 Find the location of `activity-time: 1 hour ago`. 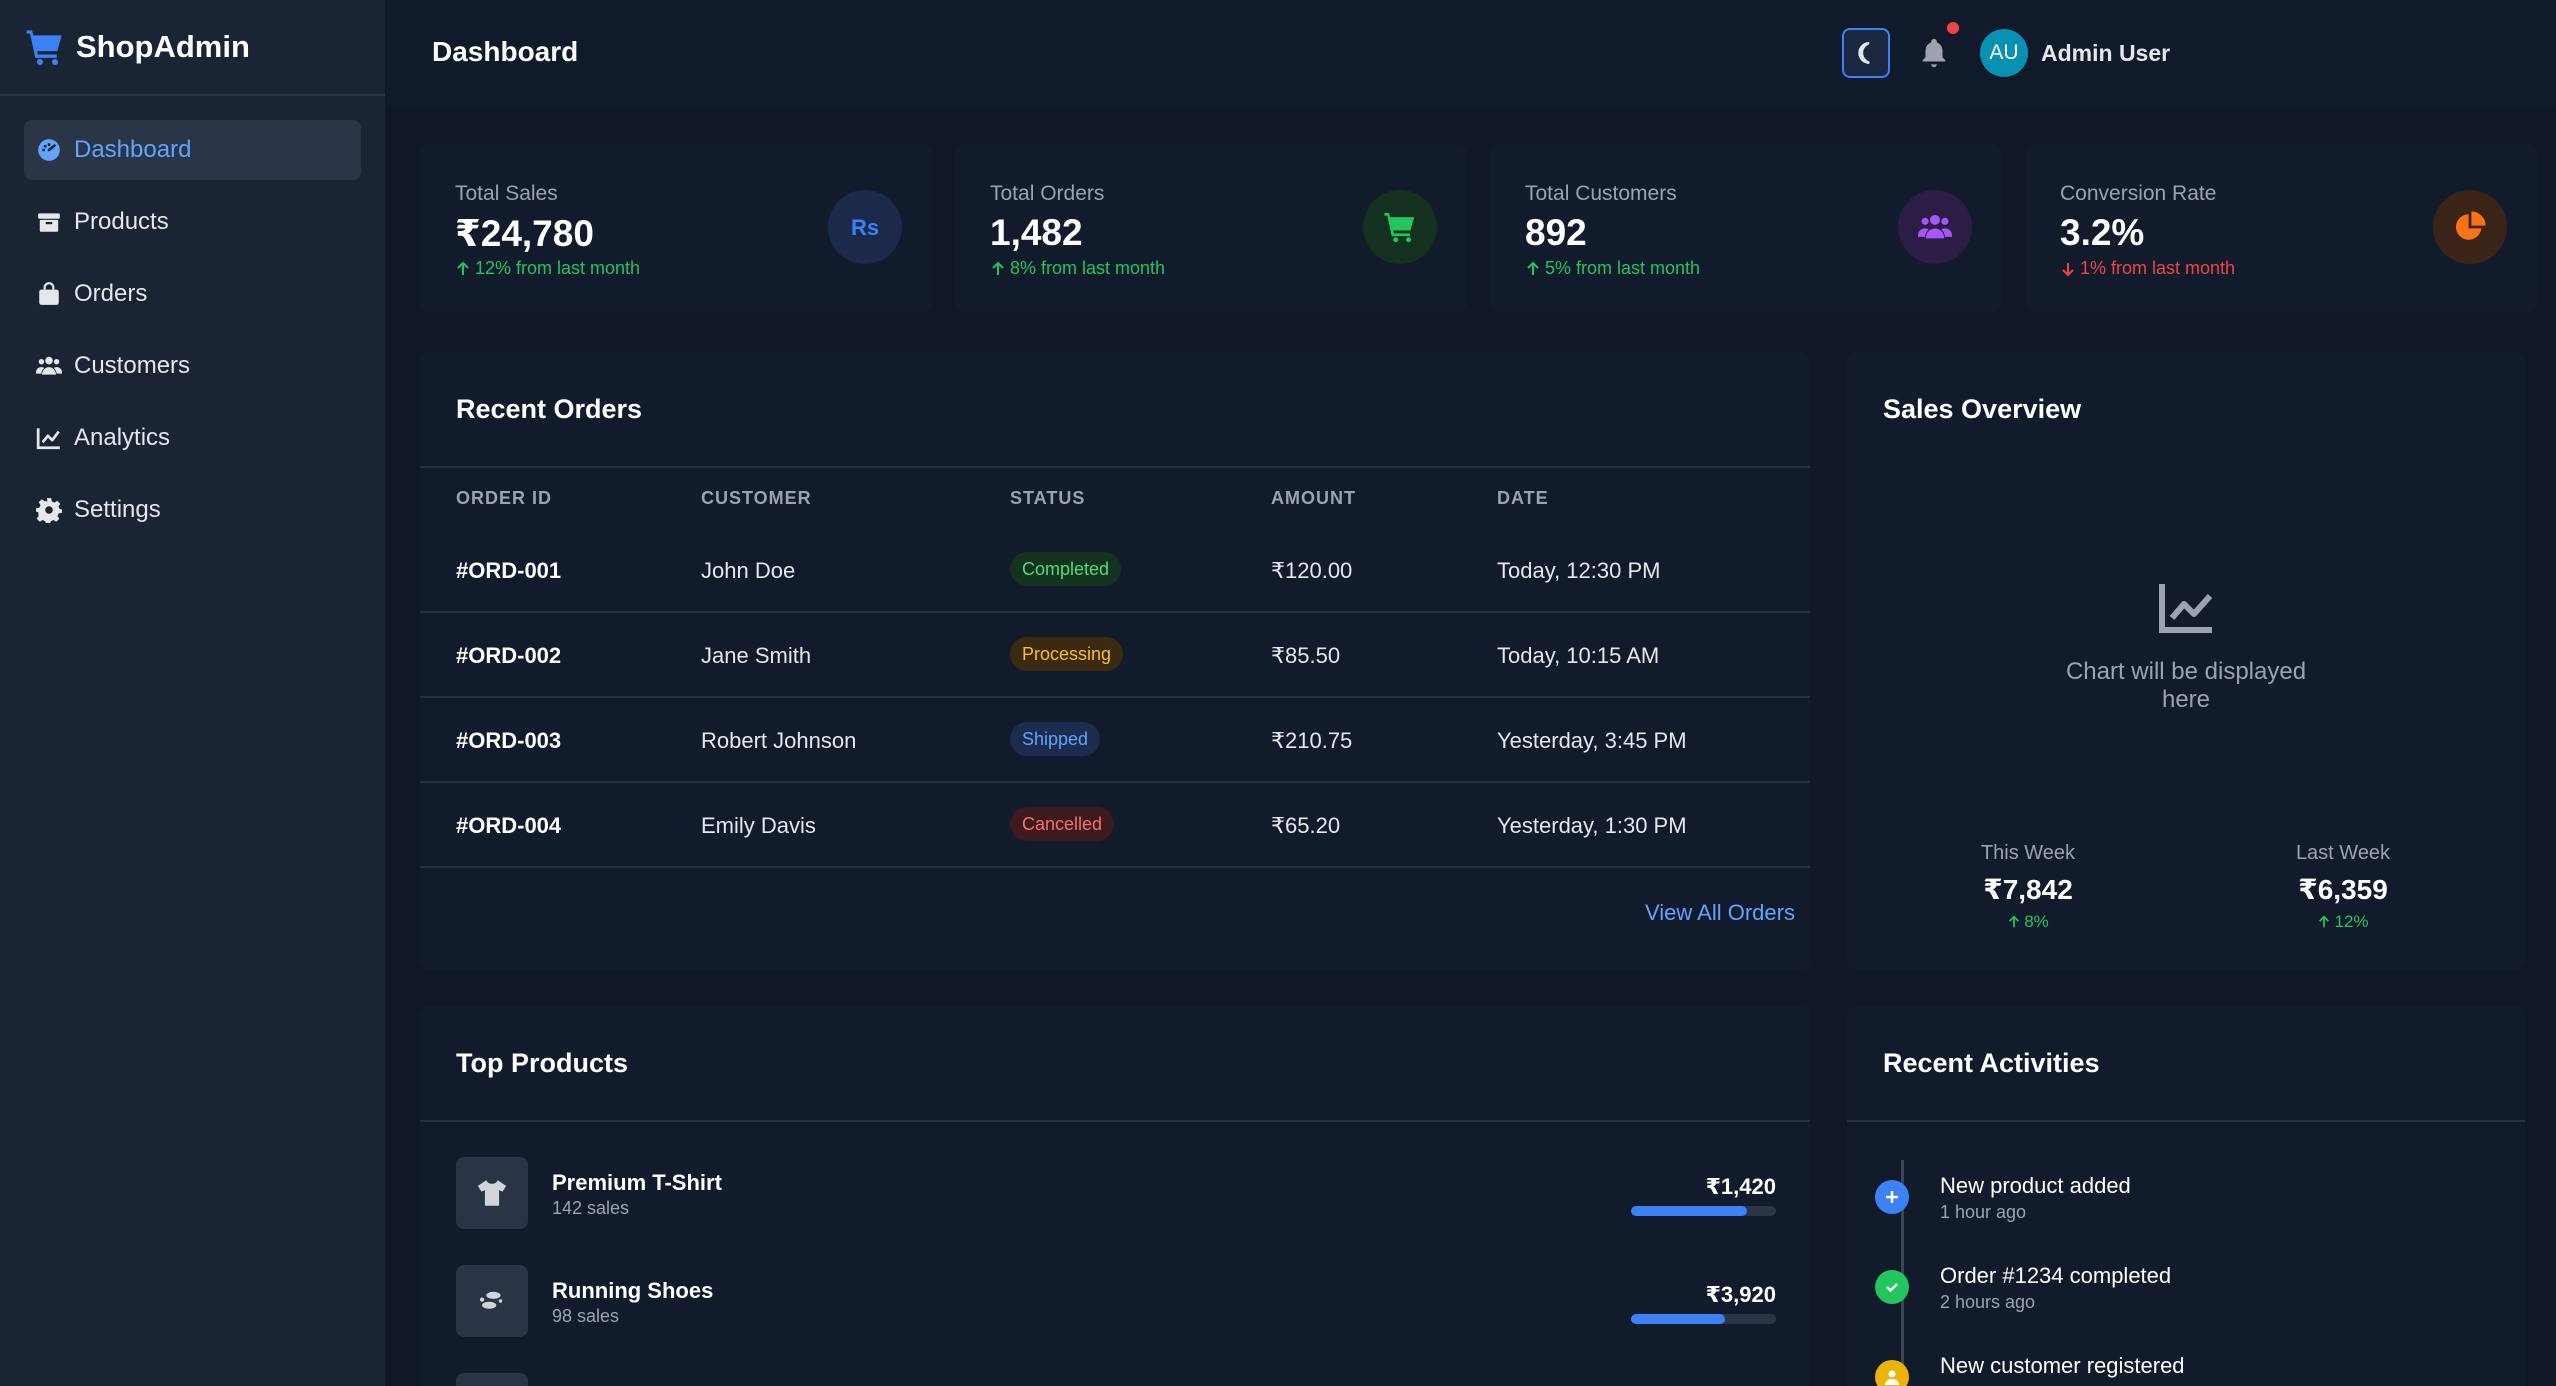

activity-time: 1 hour ago is located at coordinates (1983, 1212).